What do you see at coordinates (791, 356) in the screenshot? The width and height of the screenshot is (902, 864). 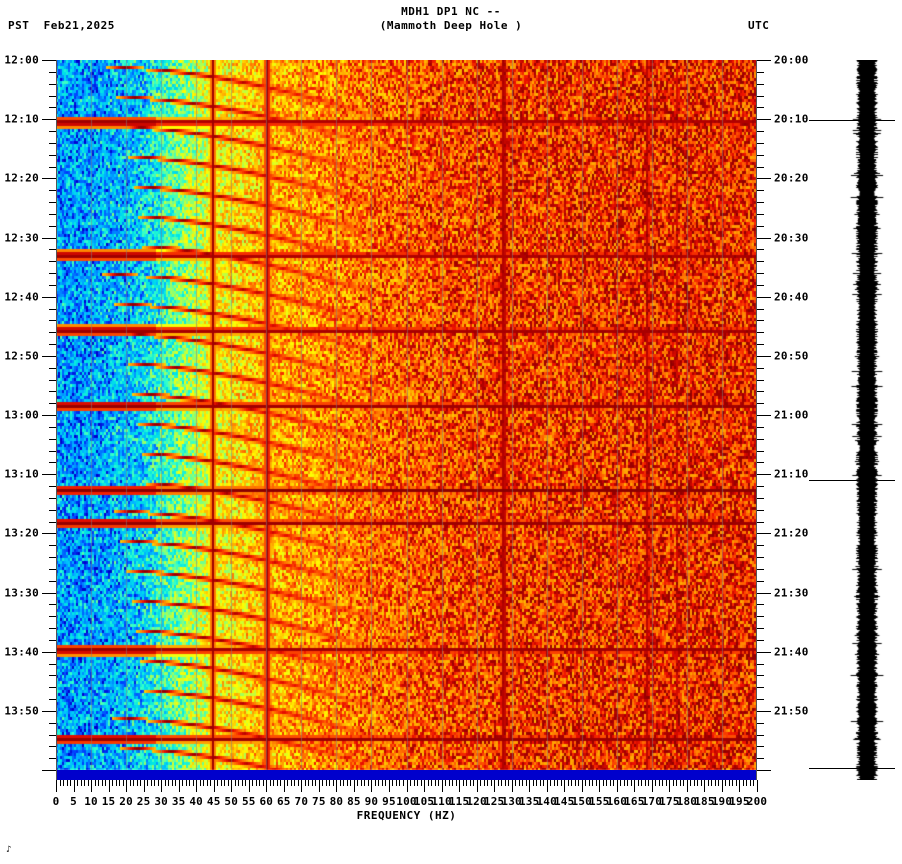 I see `time-axis-label: 20:50` at bounding box center [791, 356].